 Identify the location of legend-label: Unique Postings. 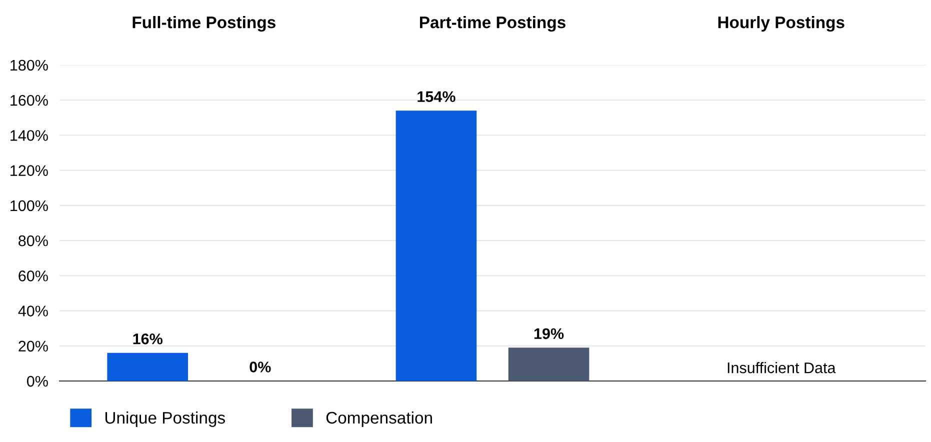
(165, 419).